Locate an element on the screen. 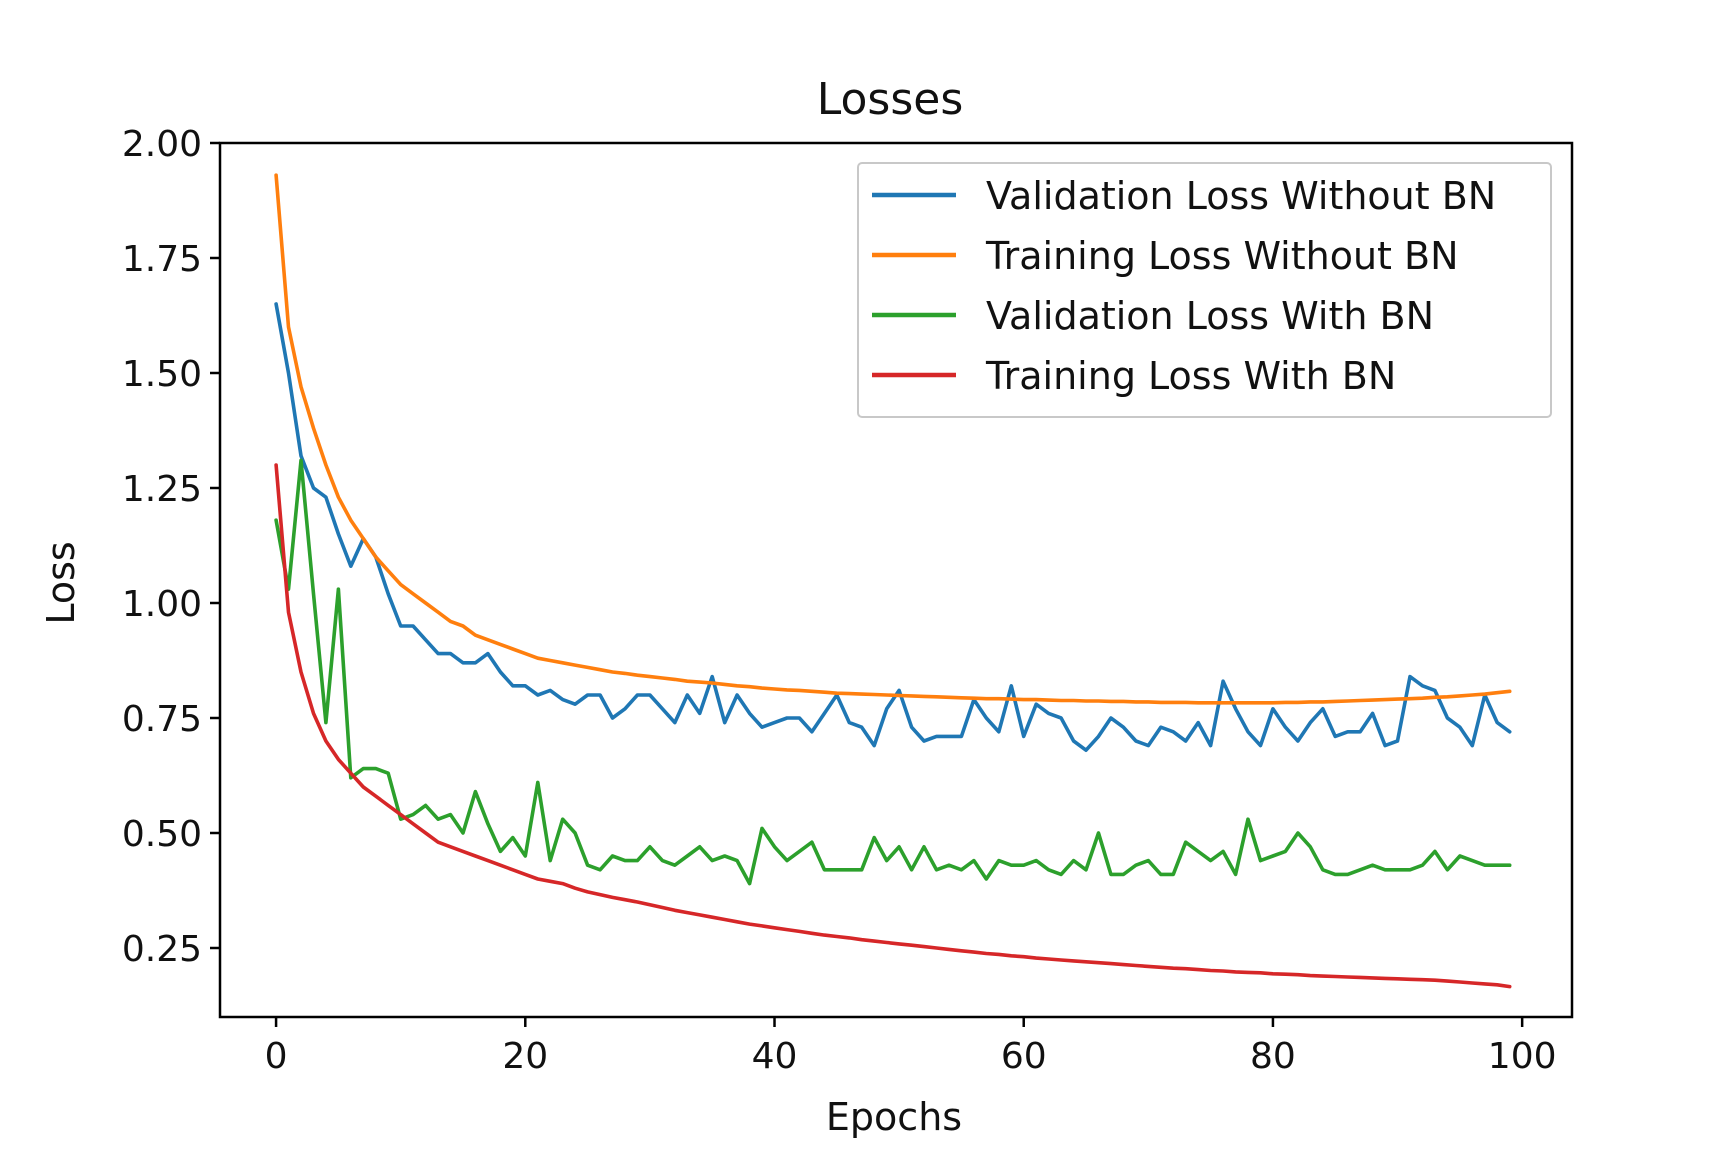  x-tick-label: 20 is located at coordinates (525, 1056).